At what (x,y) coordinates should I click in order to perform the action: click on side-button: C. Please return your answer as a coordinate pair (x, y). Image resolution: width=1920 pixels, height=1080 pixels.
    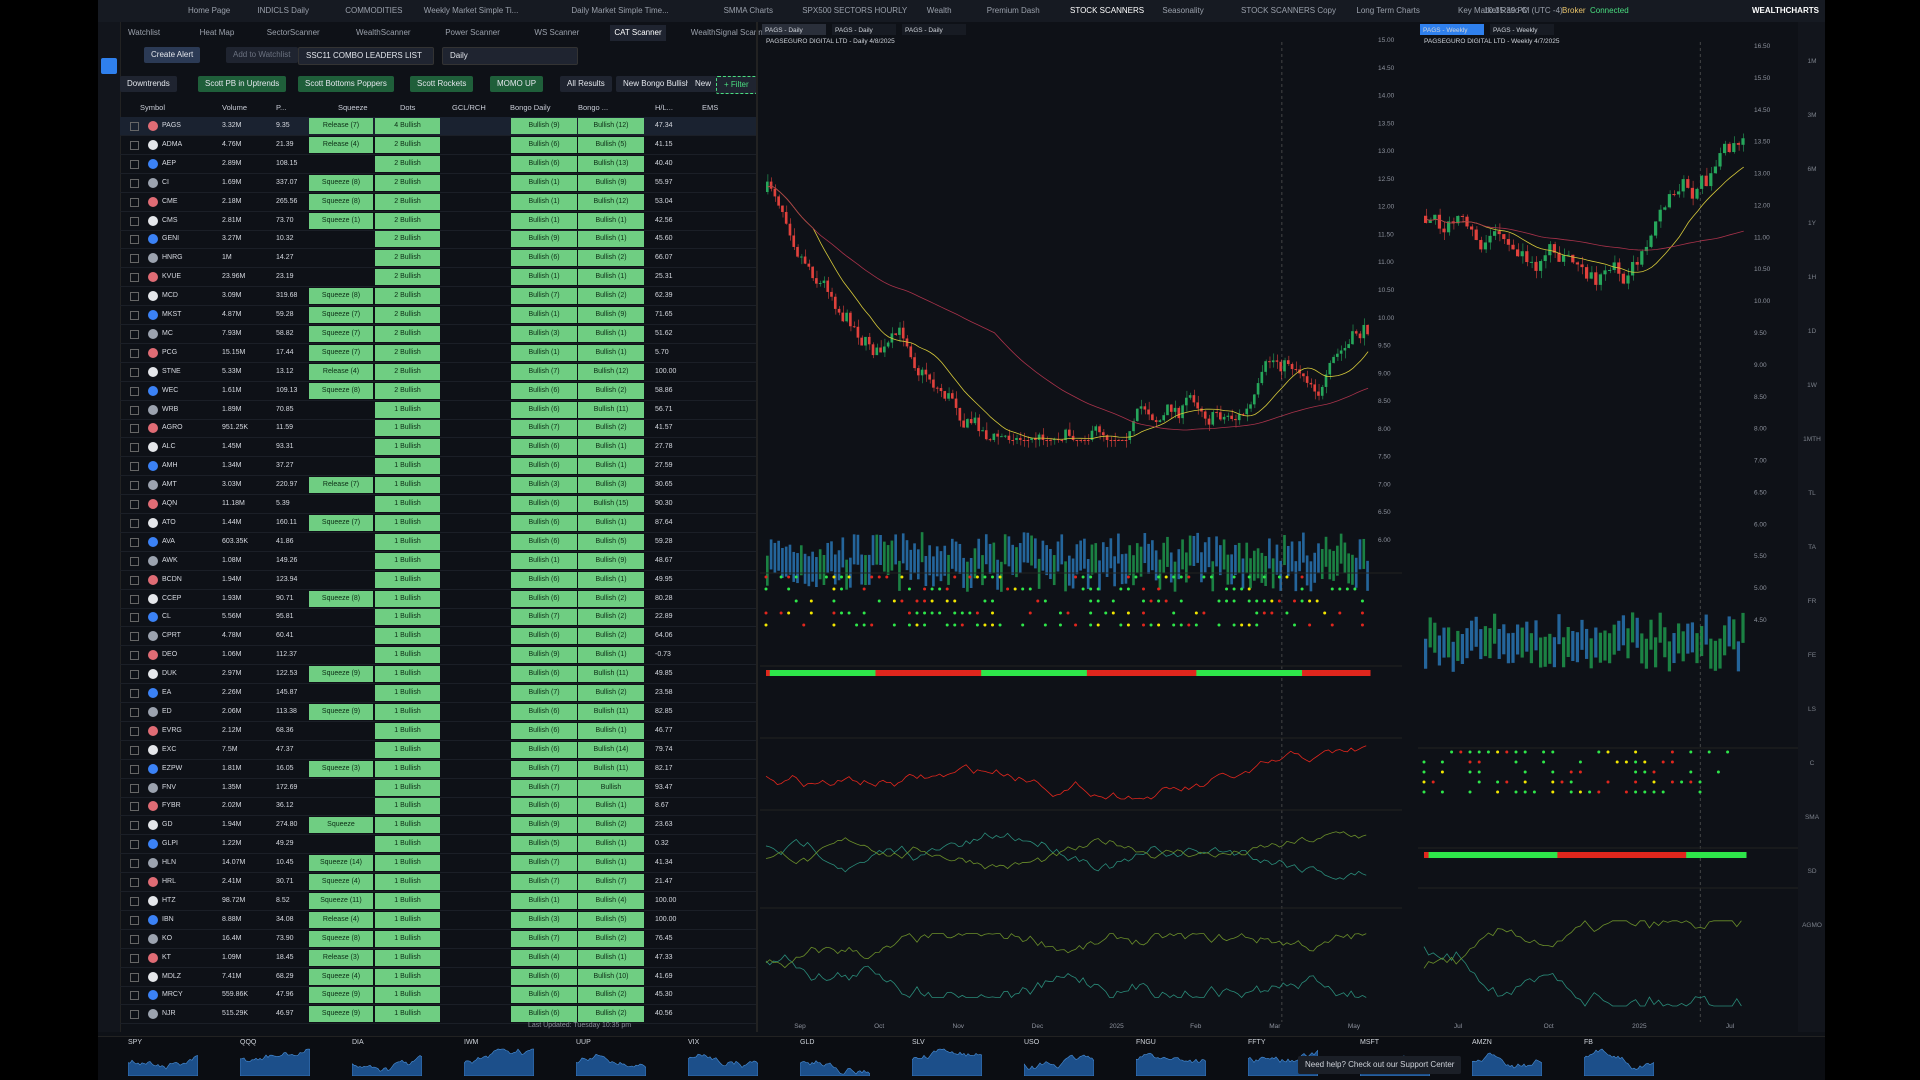
    Looking at the image, I should click on (1812, 763).